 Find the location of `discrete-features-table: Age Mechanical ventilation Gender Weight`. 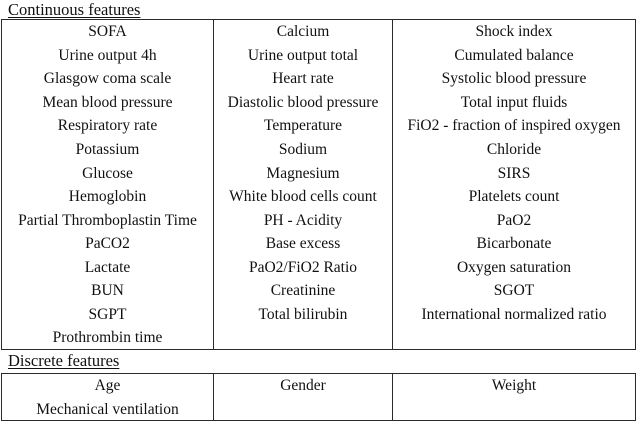

discrete-features-table: Age Mechanical ventilation Gender Weight is located at coordinates (318, 397).